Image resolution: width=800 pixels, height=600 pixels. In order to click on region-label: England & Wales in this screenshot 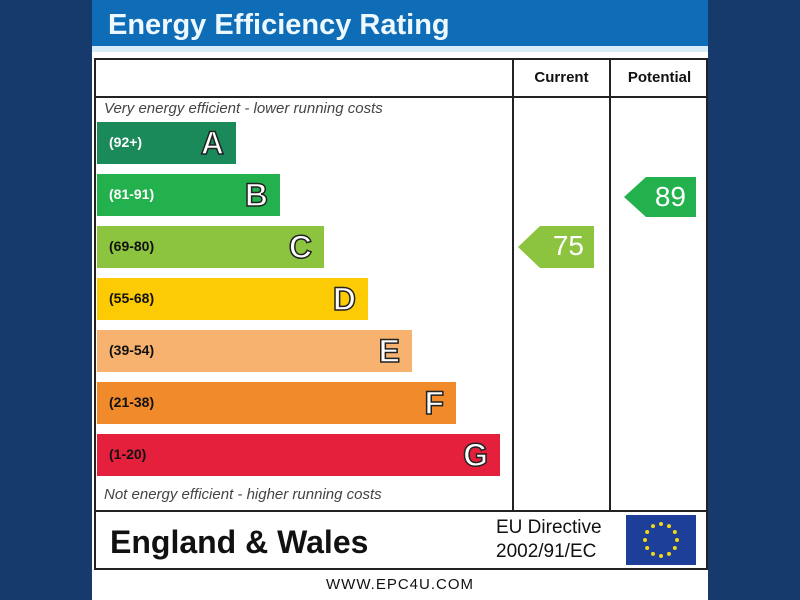, I will do `click(239, 542)`.